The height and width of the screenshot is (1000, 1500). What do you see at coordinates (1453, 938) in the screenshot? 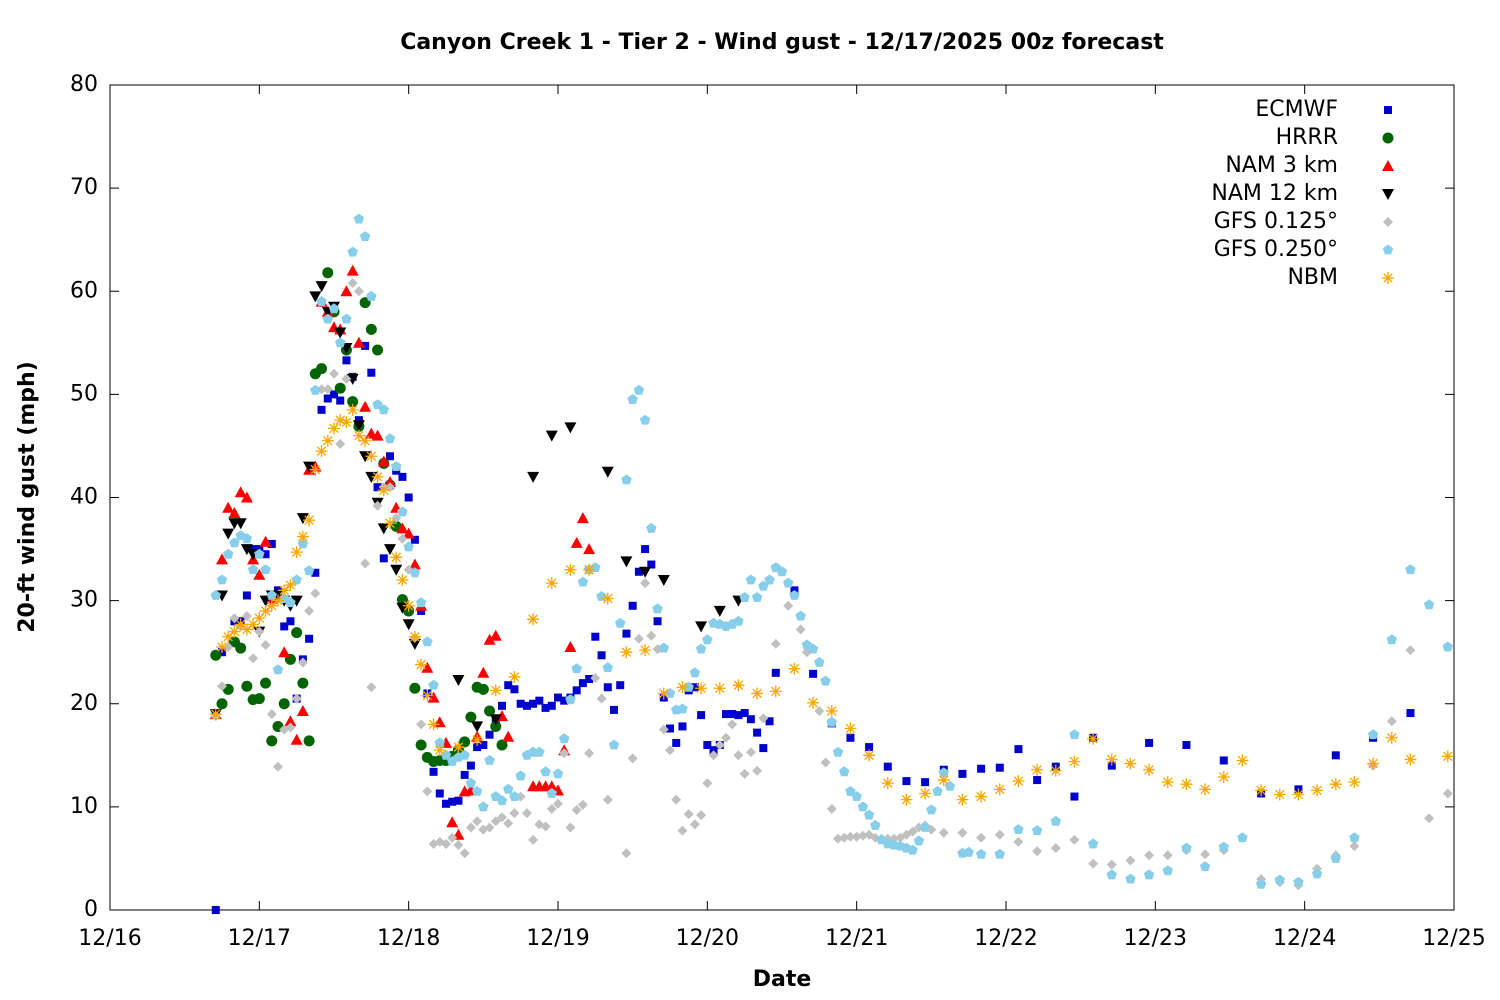
I see `x-tick-label: 12/25` at bounding box center [1453, 938].